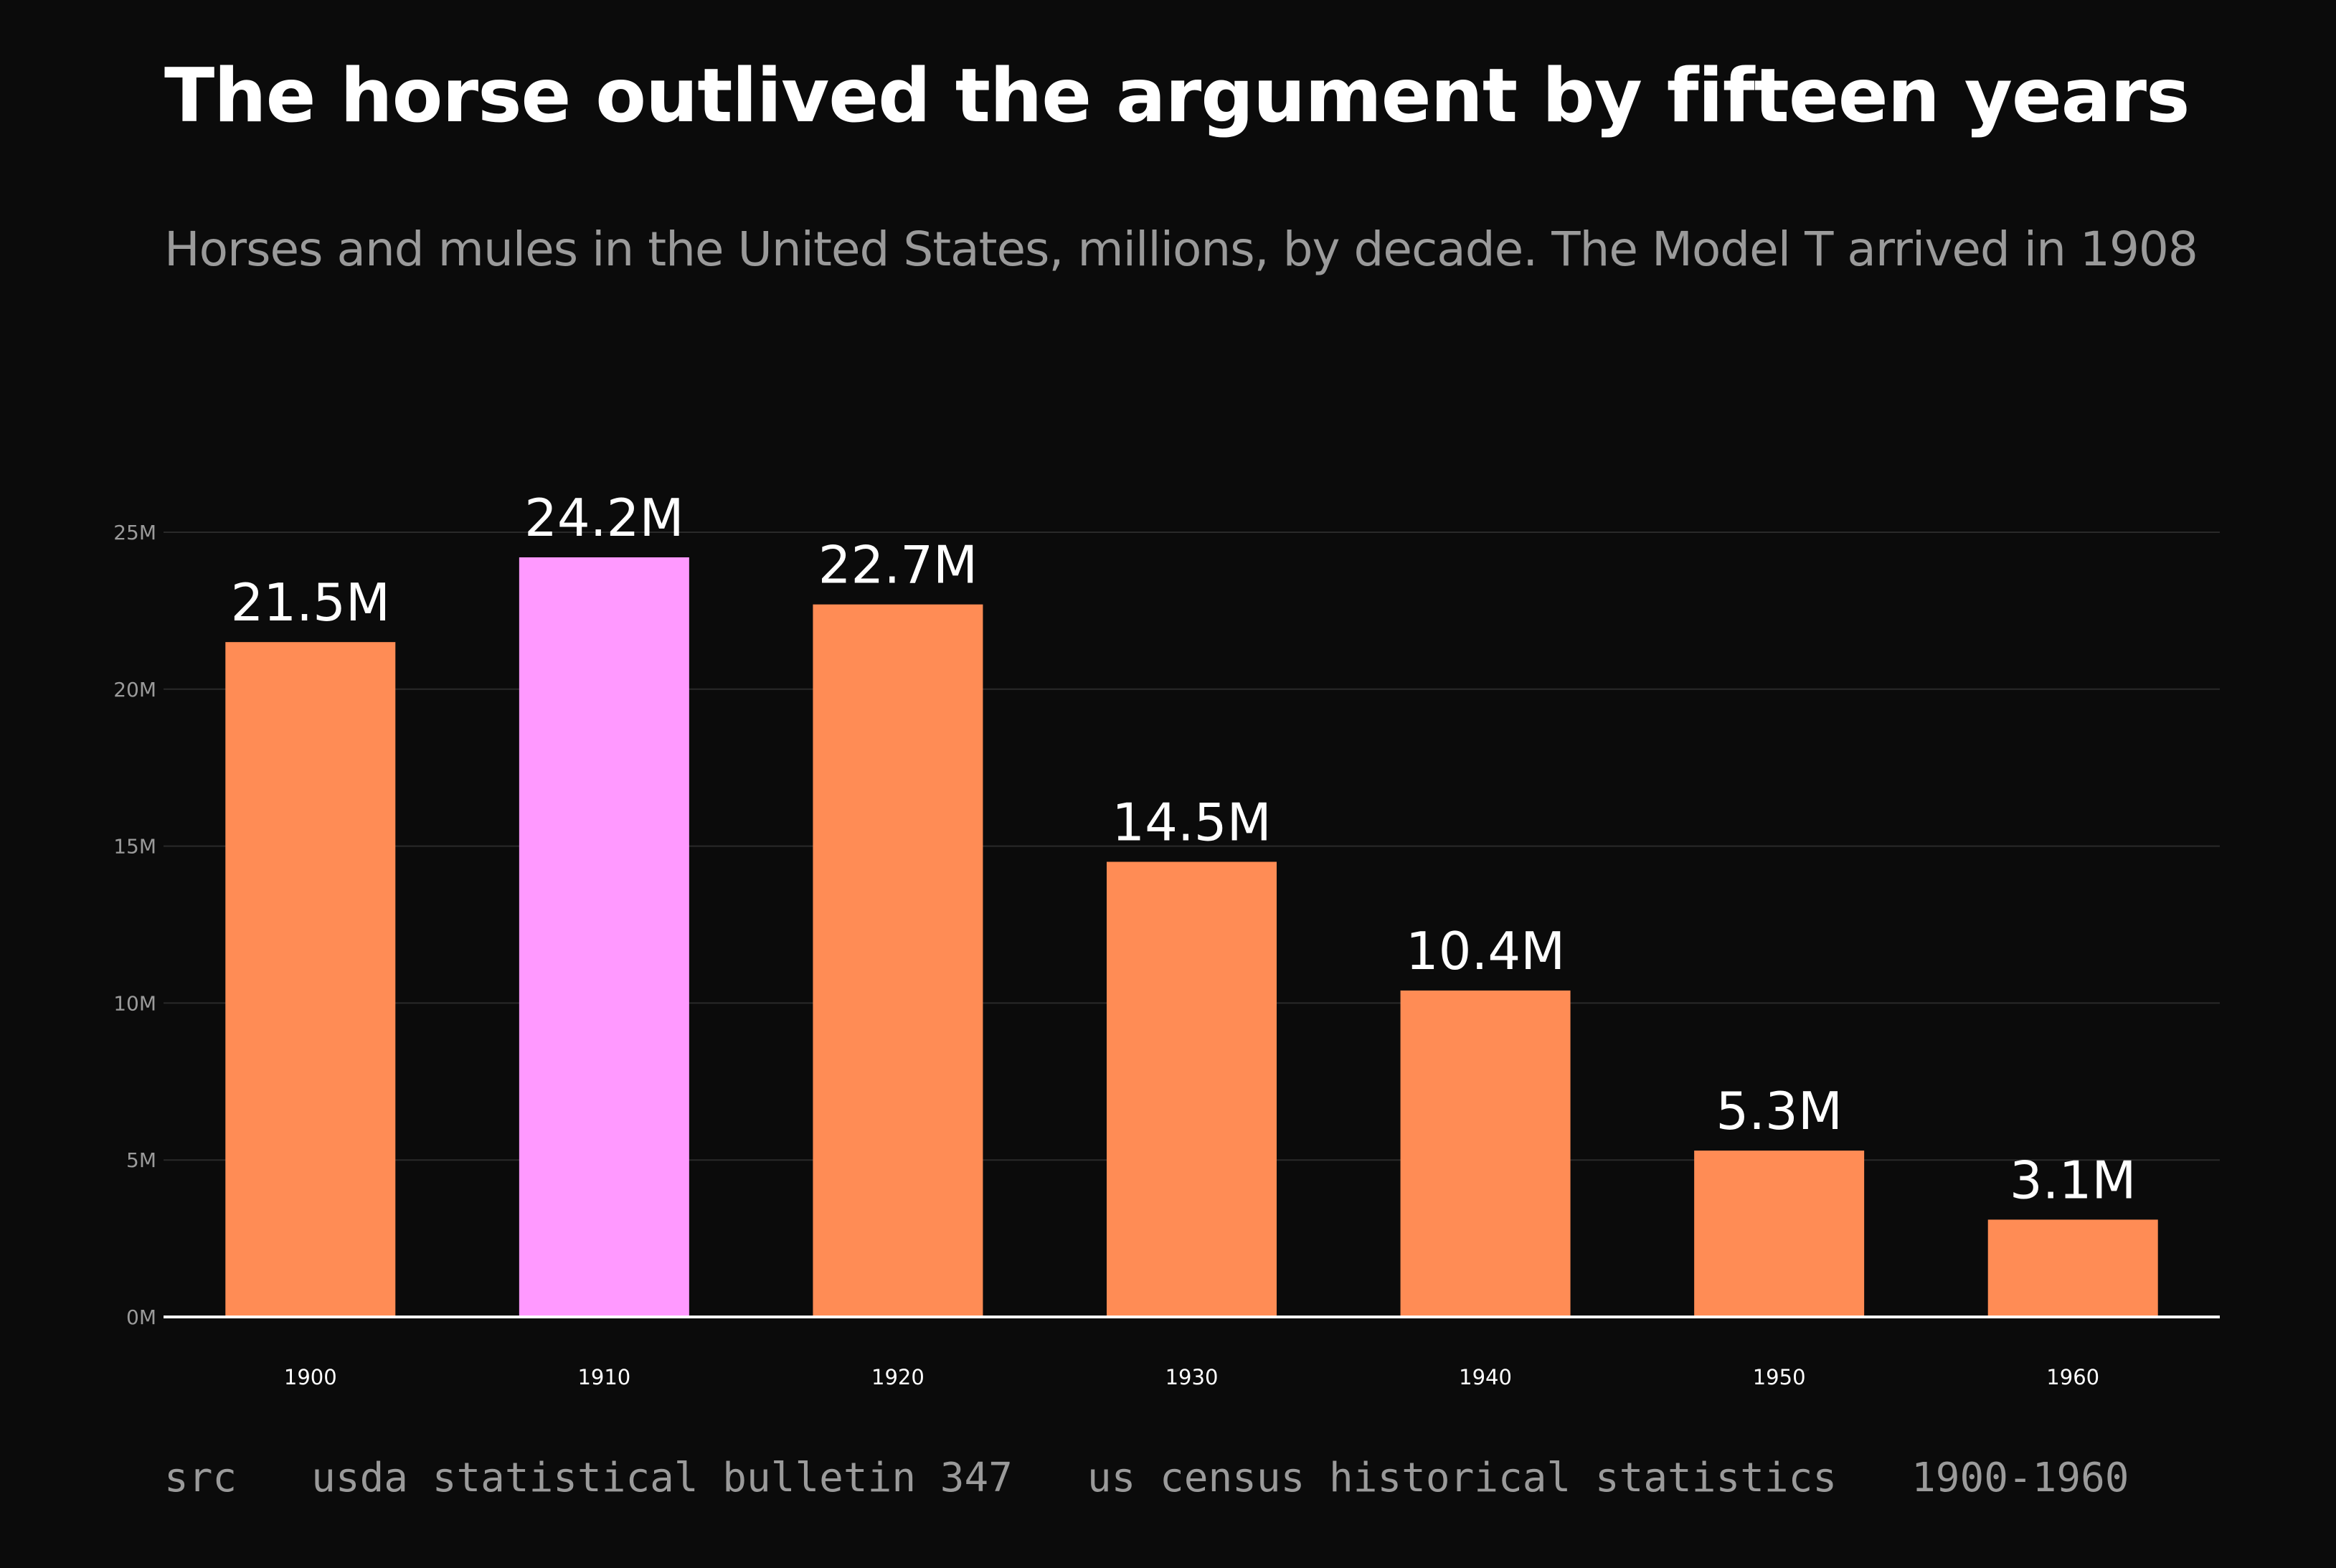 The image size is (2336, 1568). What do you see at coordinates (1779, 1111) in the screenshot?
I see `bar-value-label: 5.3M` at bounding box center [1779, 1111].